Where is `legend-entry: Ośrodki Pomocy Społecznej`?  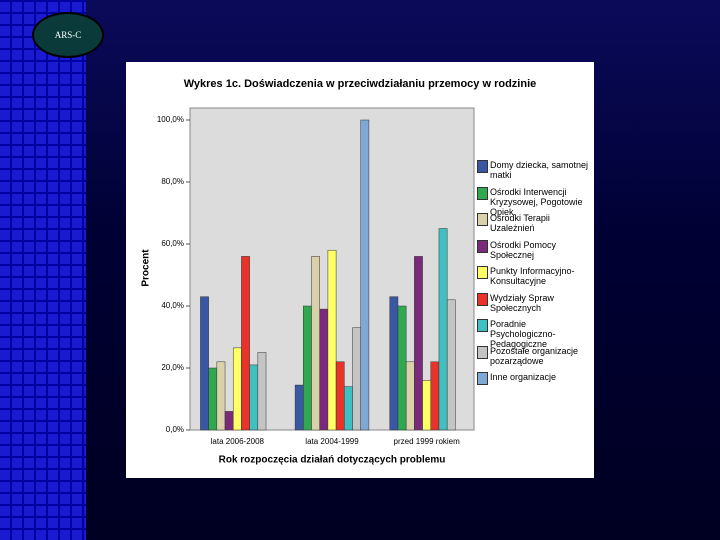
legend-entry: Ośrodki Pomocy Społecznej is located at coordinates (535, 249).